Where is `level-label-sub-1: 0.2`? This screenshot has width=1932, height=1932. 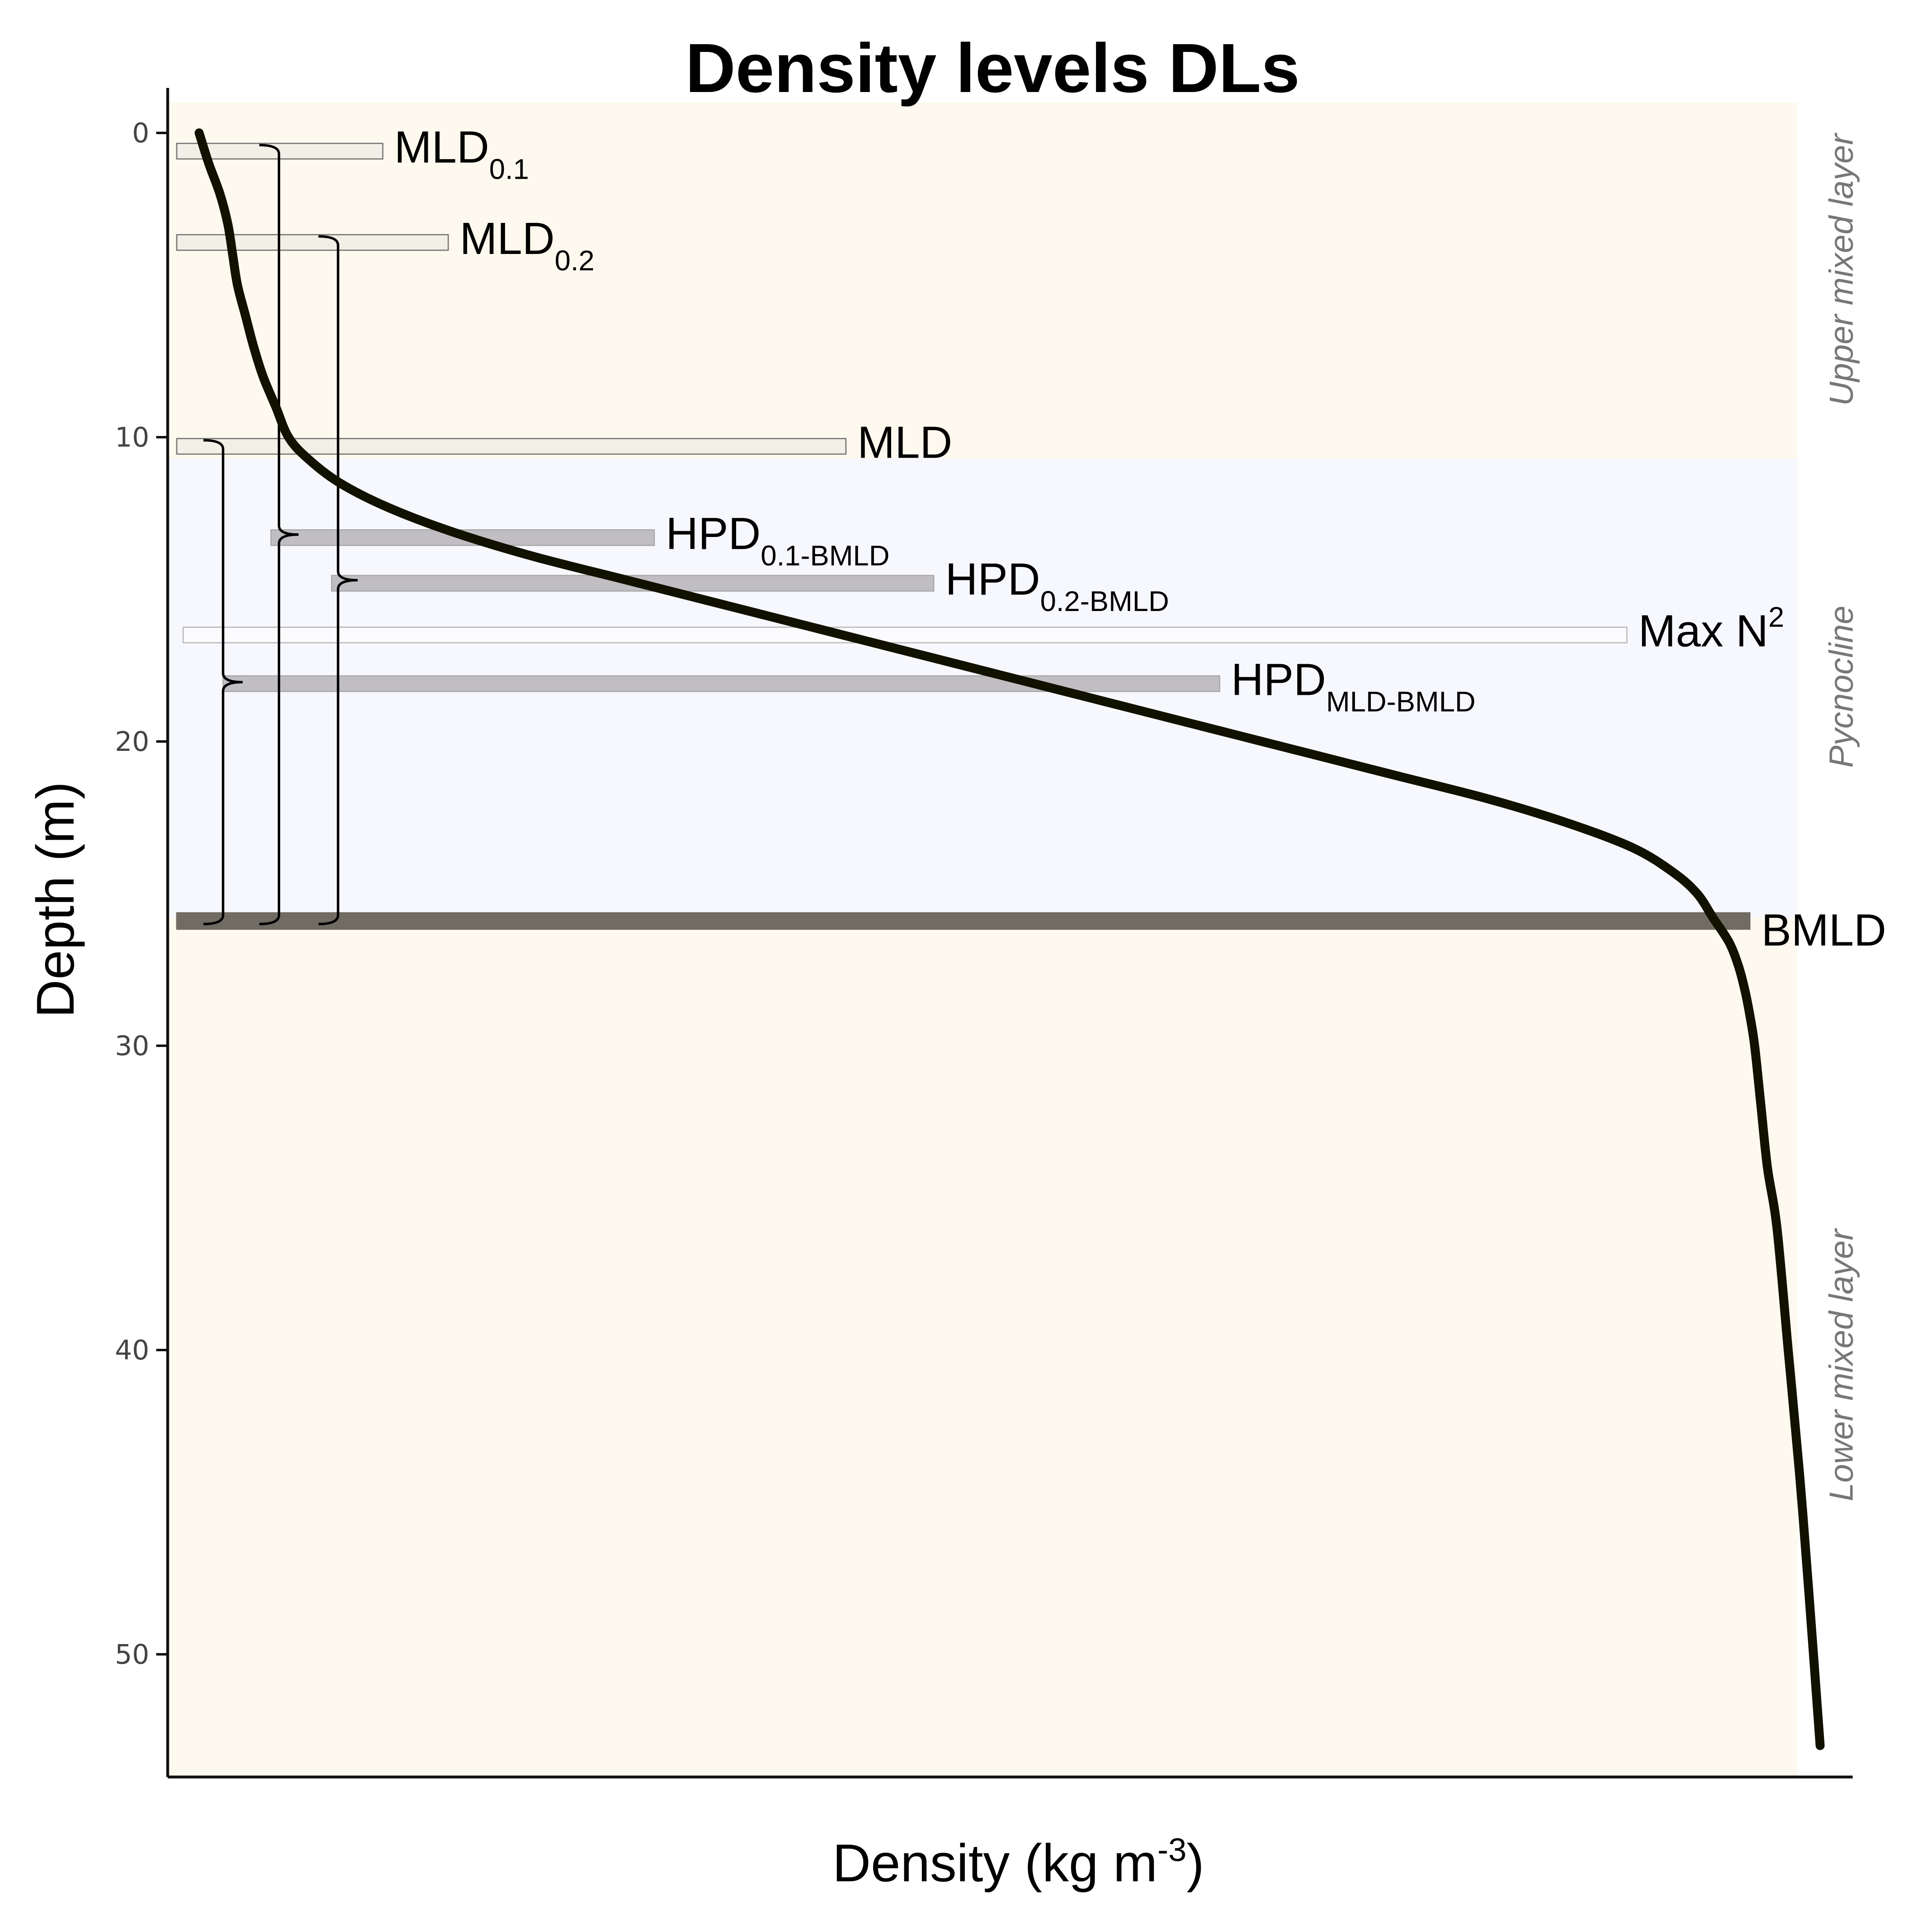
level-label-sub-1: 0.2 is located at coordinates (574, 260).